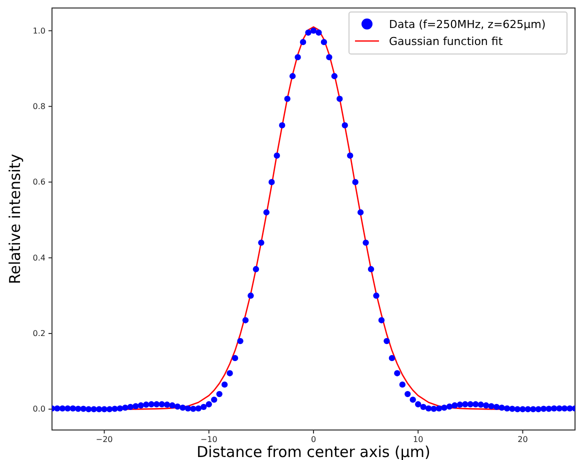  I want to click on x-tick-label: −10, so click(209, 439).